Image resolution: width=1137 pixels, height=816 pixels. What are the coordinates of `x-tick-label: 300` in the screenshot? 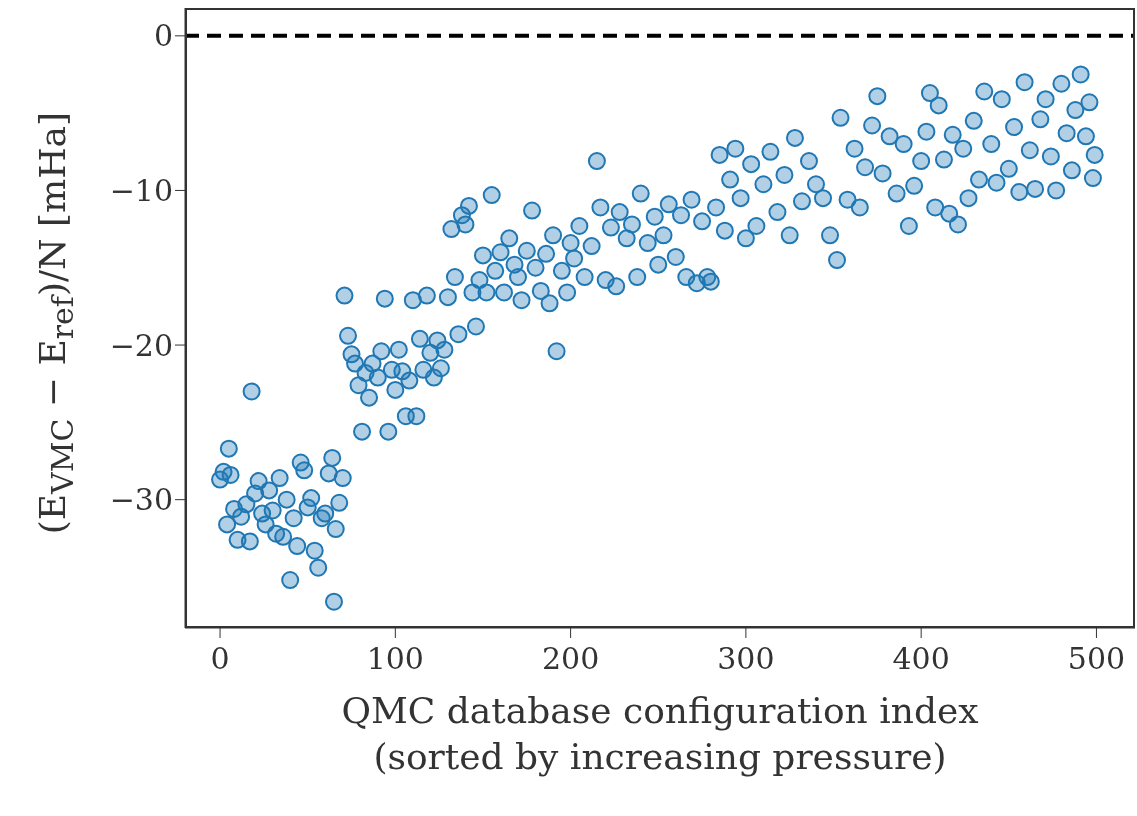 It's located at (746, 659).